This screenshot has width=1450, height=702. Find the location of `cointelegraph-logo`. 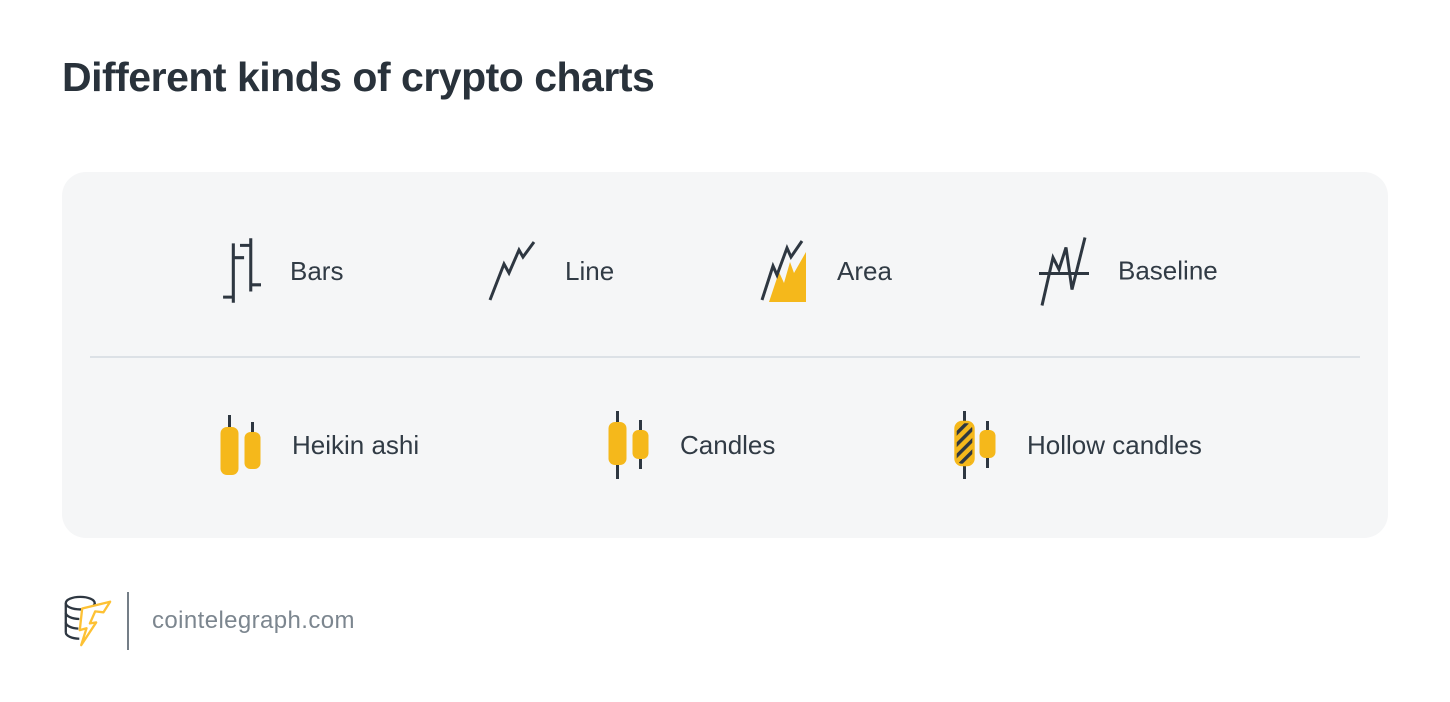

cointelegraph-logo is located at coordinates (88, 621).